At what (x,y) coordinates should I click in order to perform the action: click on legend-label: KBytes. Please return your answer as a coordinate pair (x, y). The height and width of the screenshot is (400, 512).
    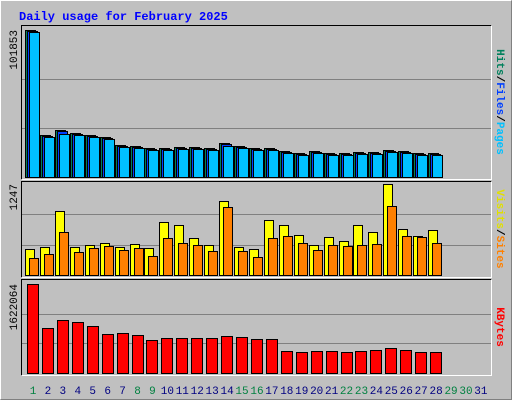
    Looking at the image, I should click on (499, 327).